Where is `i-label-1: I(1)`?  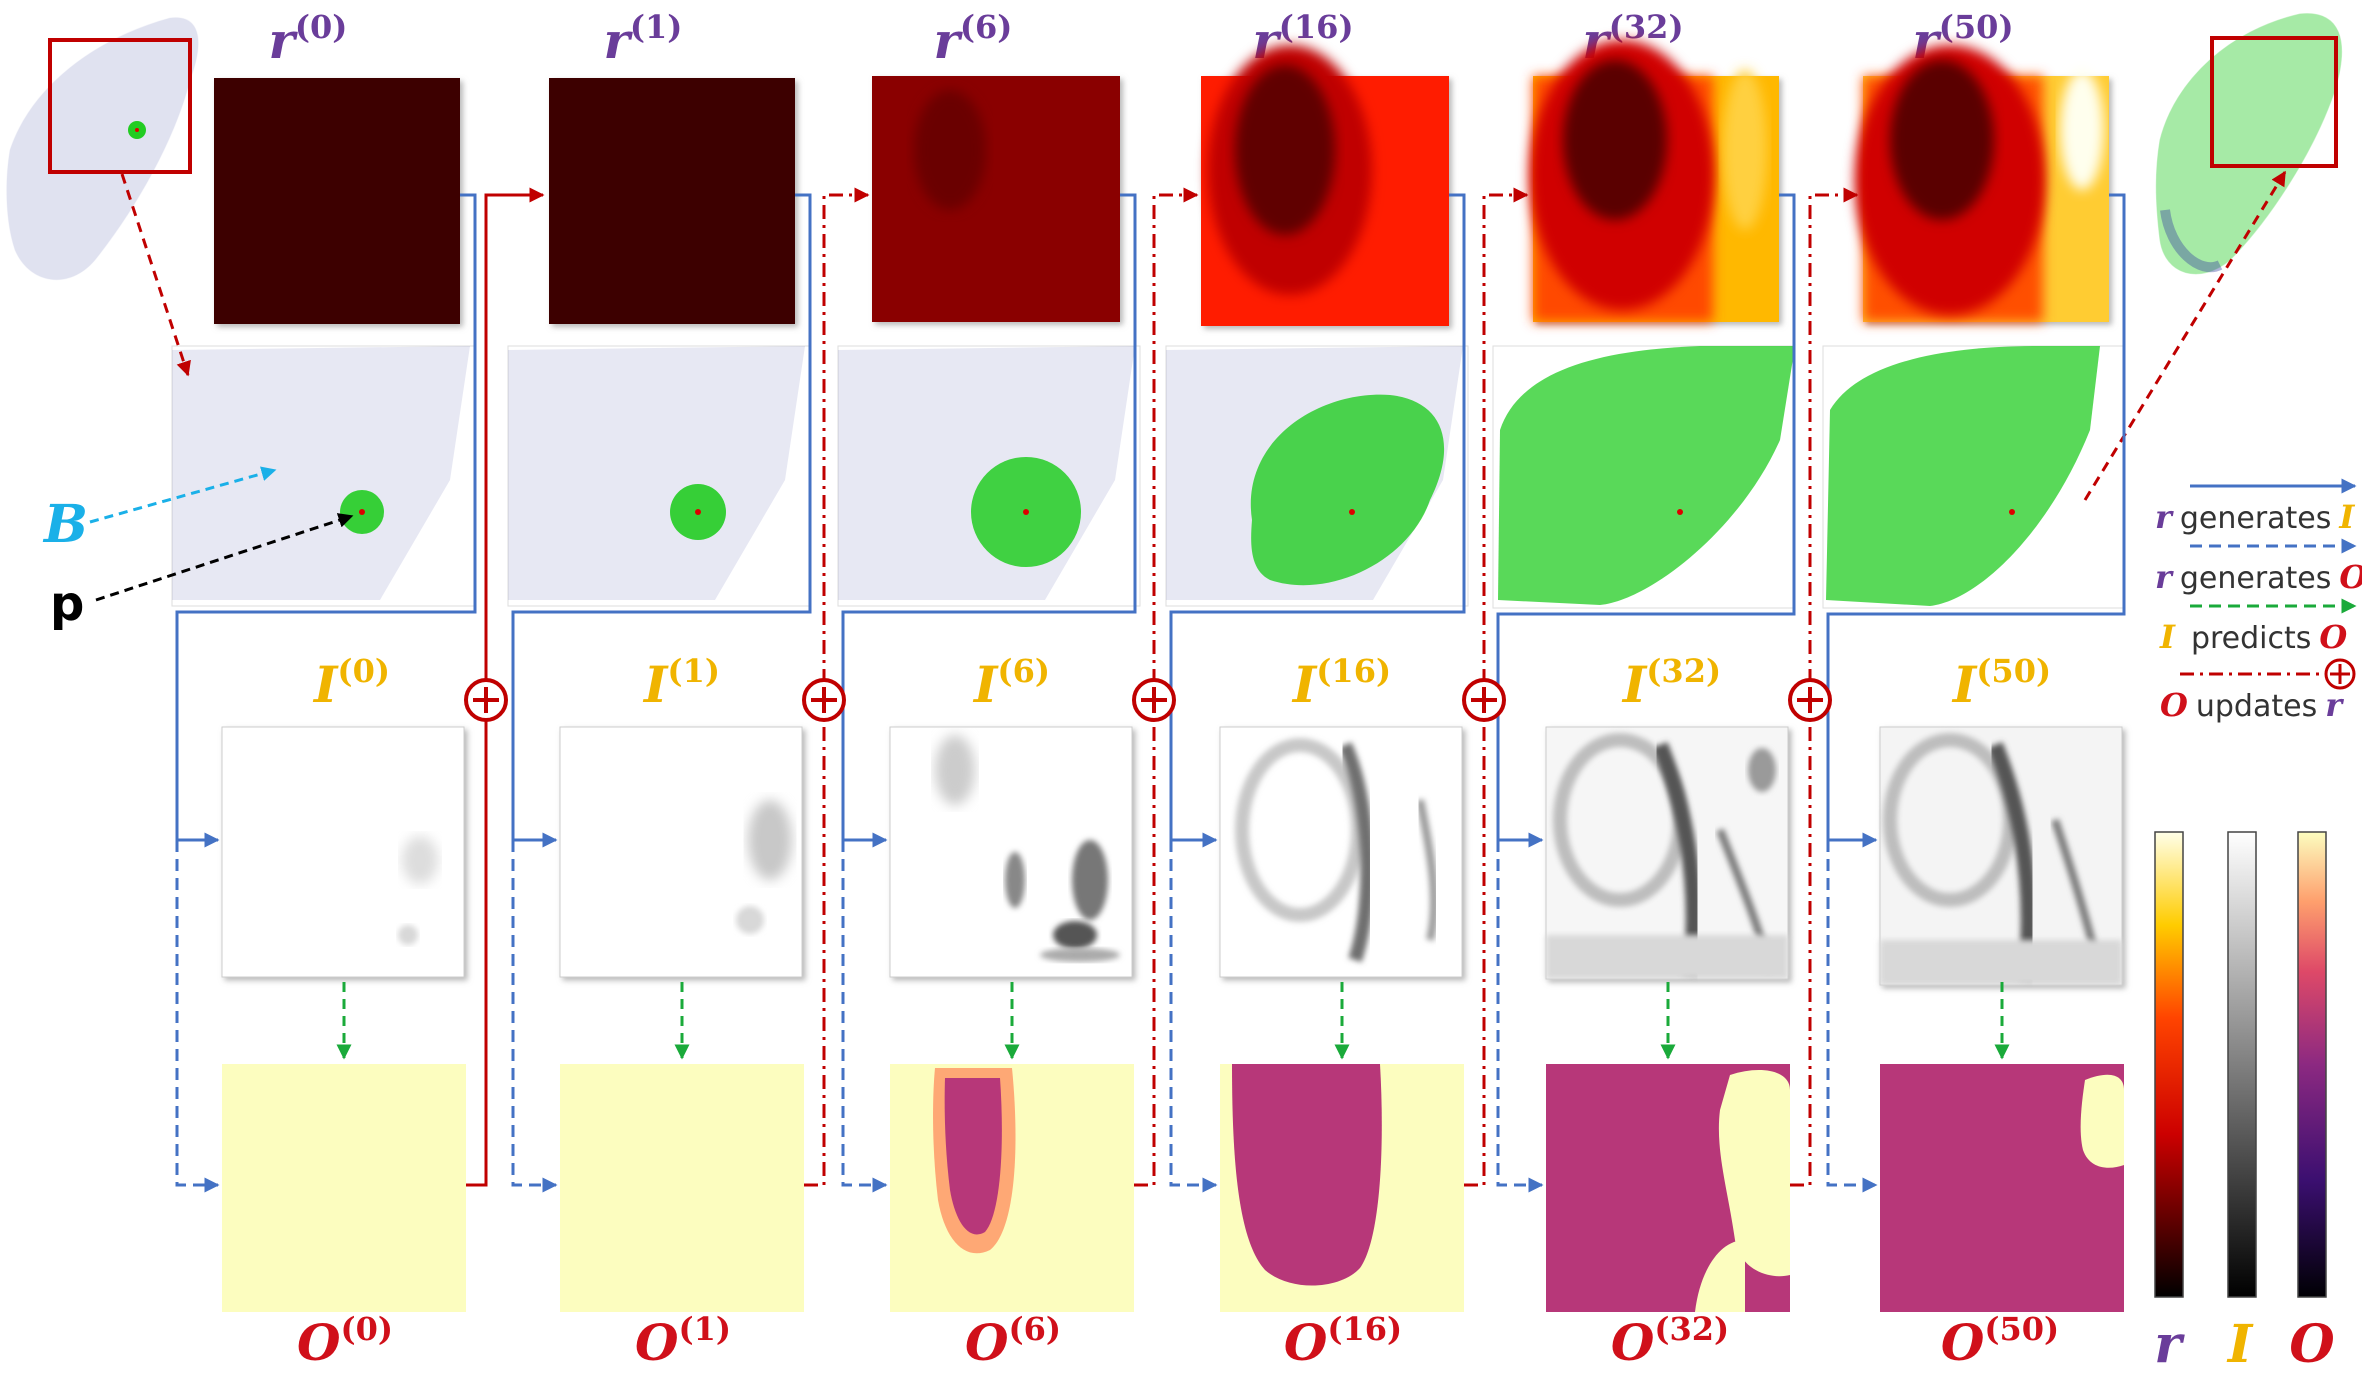 i-label-1: I(1) is located at coordinates (681, 683).